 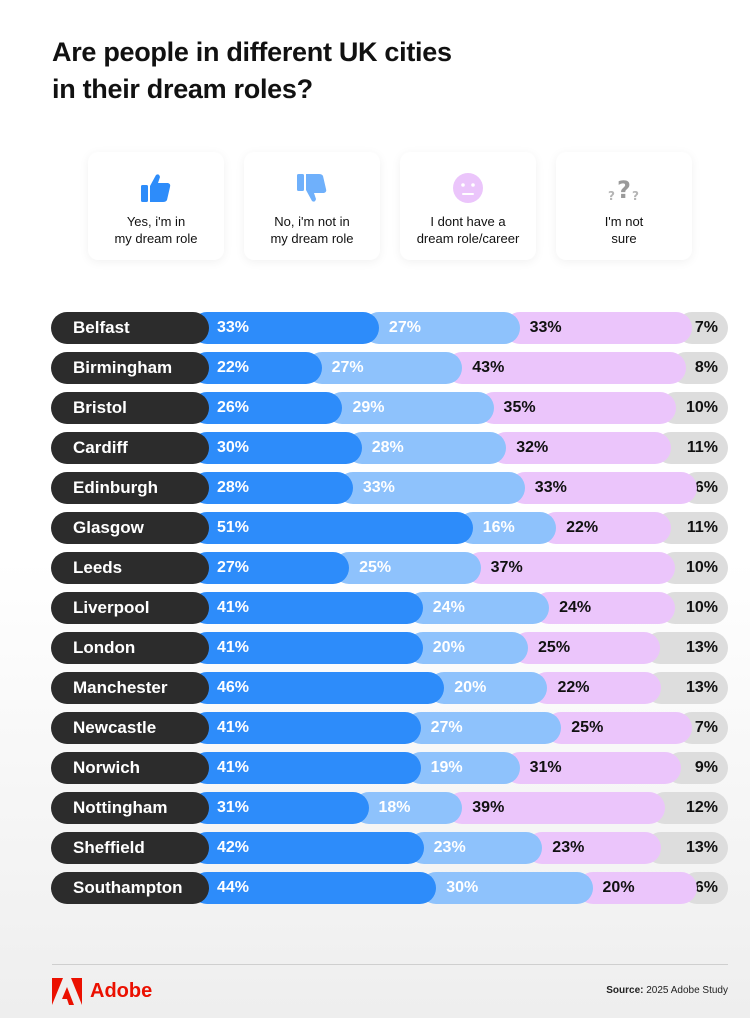 I want to click on bar-value-label: 9%, so click(x=706, y=767).